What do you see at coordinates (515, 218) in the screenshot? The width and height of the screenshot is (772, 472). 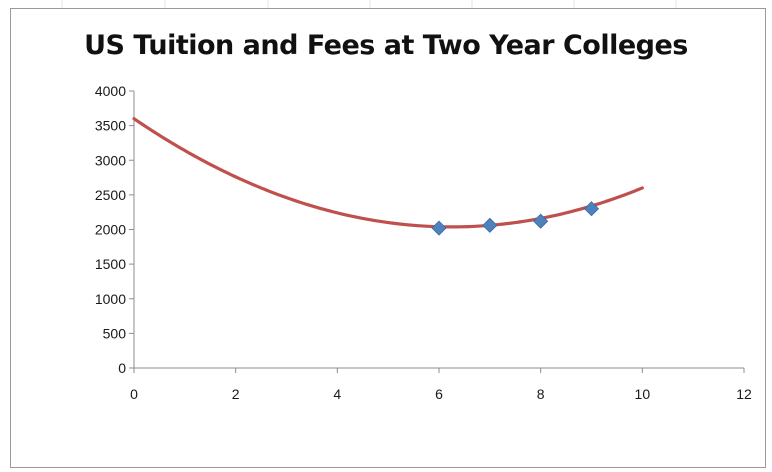 I see `marker-layer` at bounding box center [515, 218].